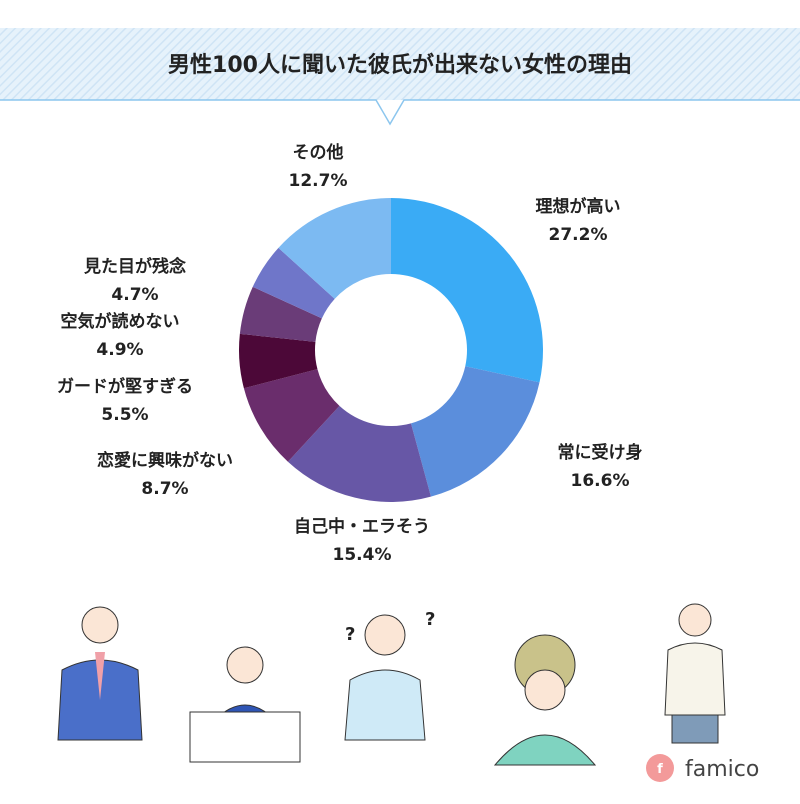 This screenshot has width=800, height=804. I want to click on category-label: 見た目が残念, so click(134, 266).